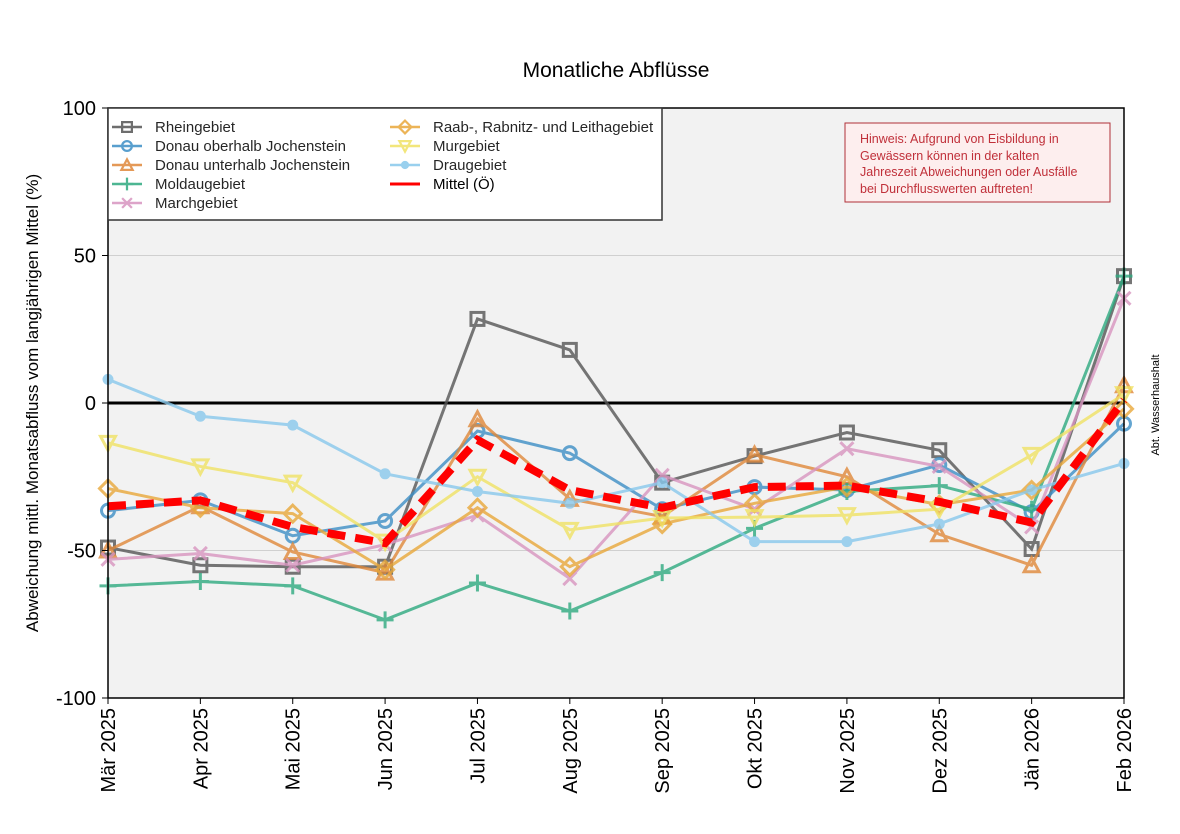 The image size is (1180, 834). What do you see at coordinates (81, 552) in the screenshot?
I see `y-tick-label: -50` at bounding box center [81, 552].